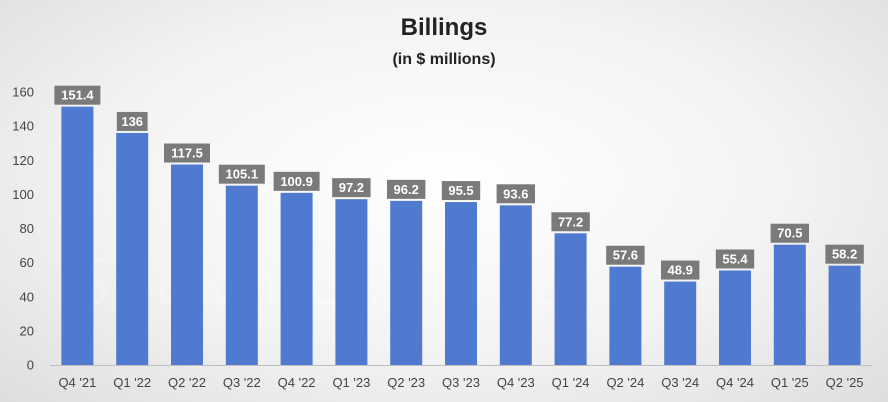 This screenshot has width=888, height=402. I want to click on y-axis: 0 20 40 60 80 100 120 140 160, so click(23, 229).